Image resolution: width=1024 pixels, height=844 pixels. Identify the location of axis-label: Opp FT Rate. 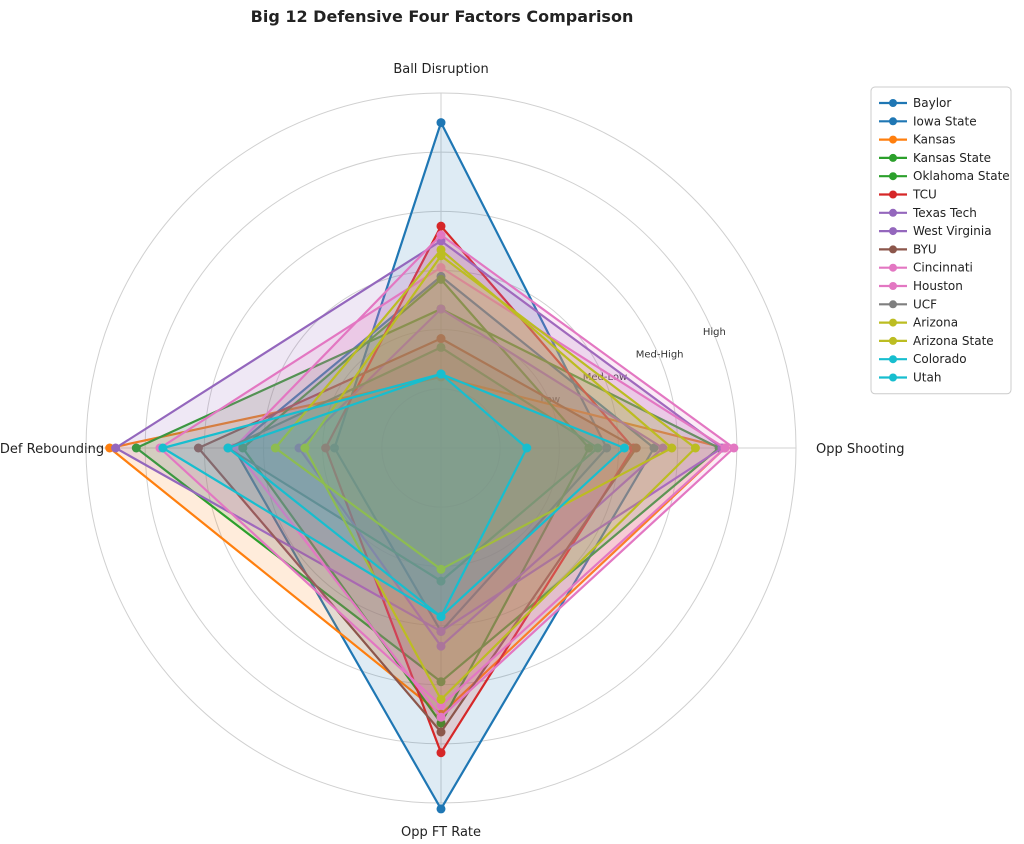
(441, 832).